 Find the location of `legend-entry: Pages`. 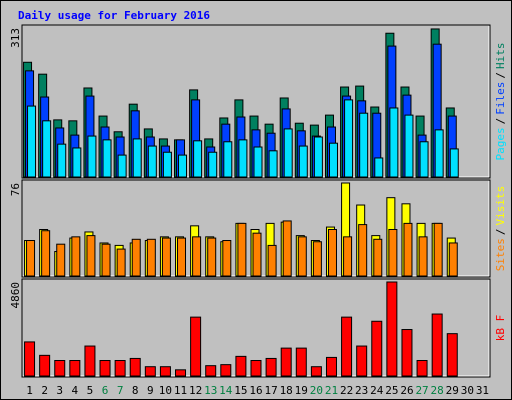

legend-entry: Pages is located at coordinates (500, 143).